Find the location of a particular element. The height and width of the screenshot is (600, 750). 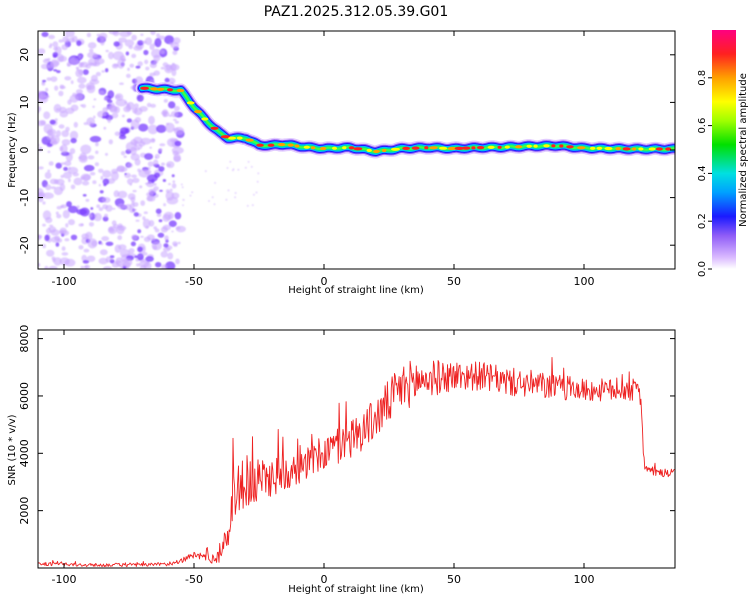

spectrogram-signal-track is located at coordinates (405, 120).